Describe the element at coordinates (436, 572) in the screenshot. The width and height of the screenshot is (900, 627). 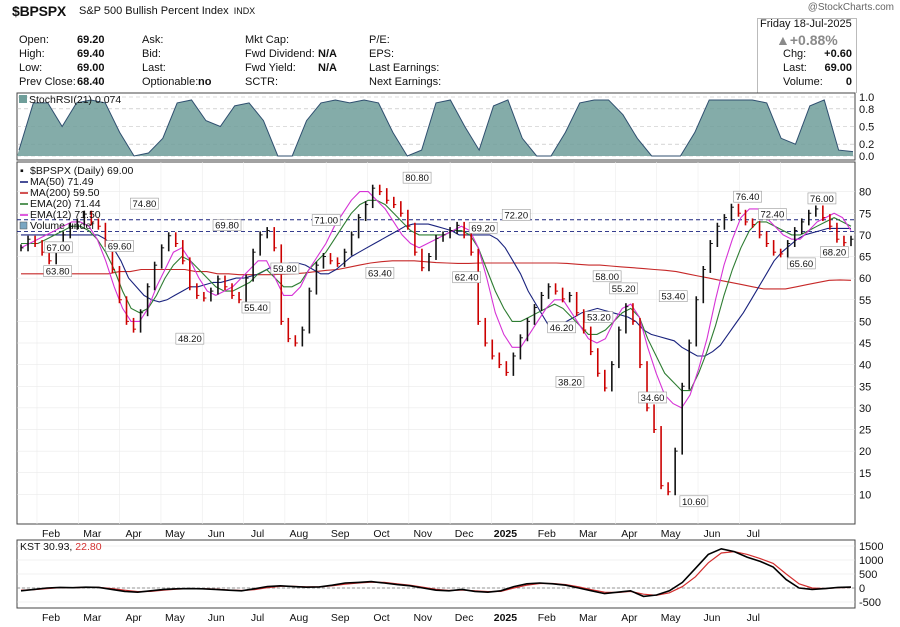
I see `kst-line` at that location.